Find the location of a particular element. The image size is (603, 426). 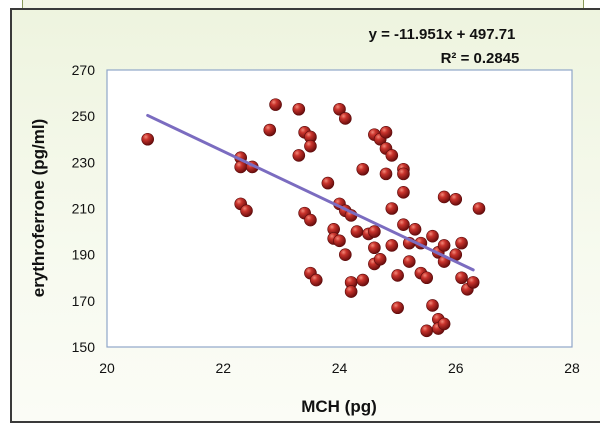

x-tick-label: 26 is located at coordinates (456, 368).